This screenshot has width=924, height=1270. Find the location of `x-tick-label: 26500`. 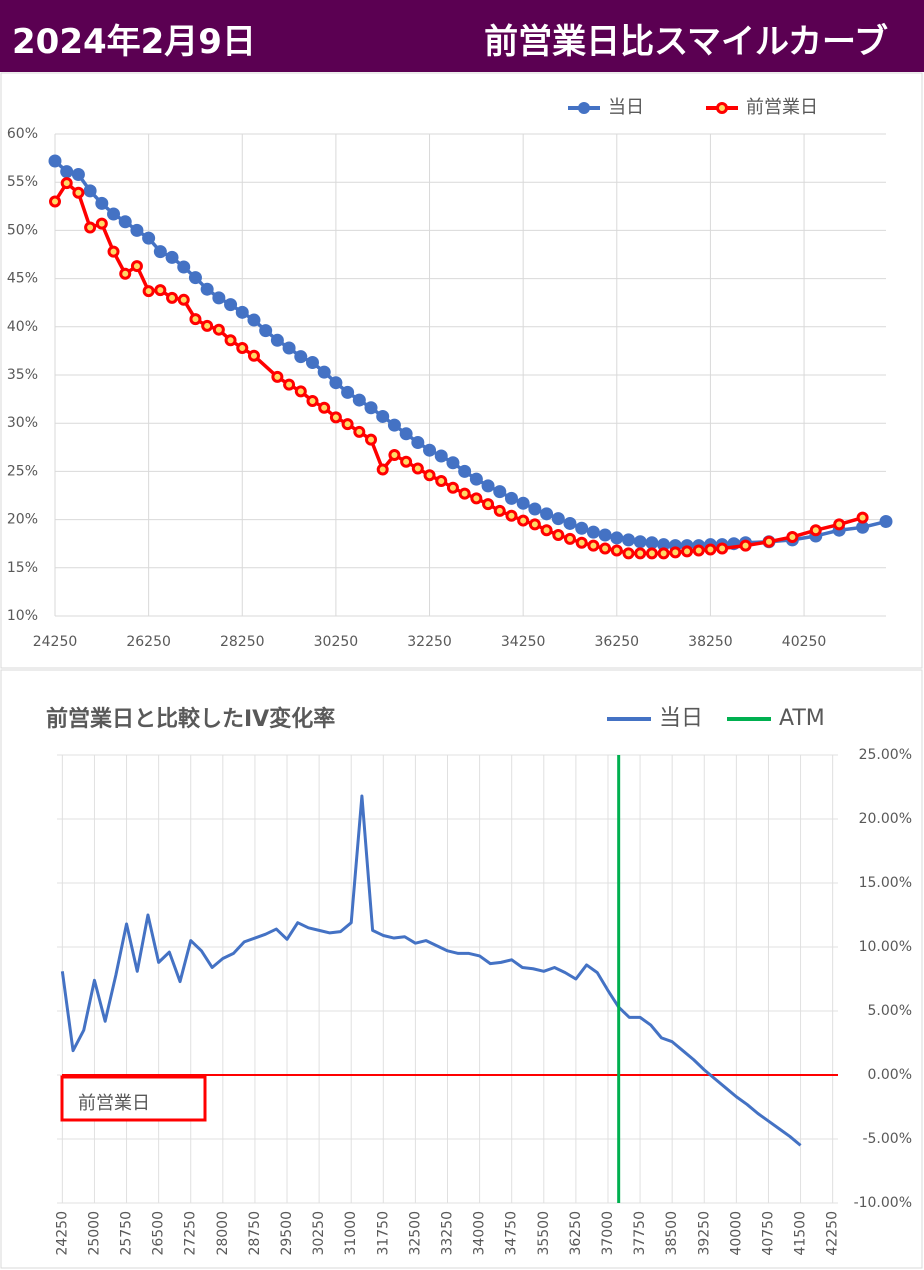

x-tick-label: 26500 is located at coordinates (159, 1233).